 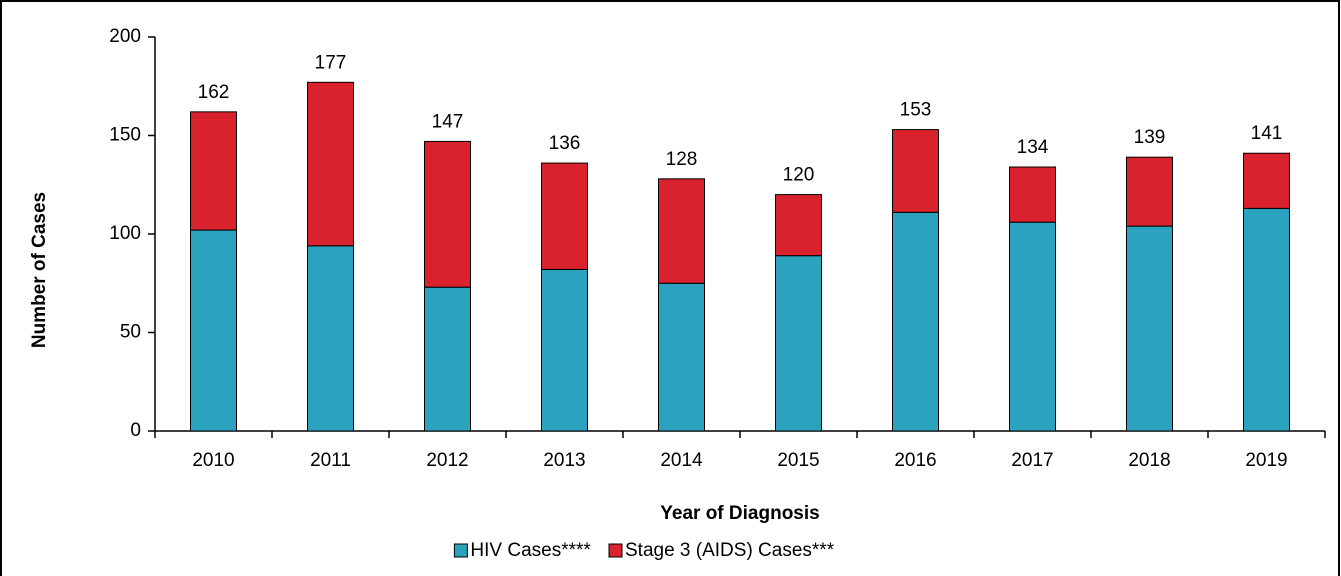 What do you see at coordinates (1266, 460) in the screenshot?
I see `x-tick-label: 2019` at bounding box center [1266, 460].